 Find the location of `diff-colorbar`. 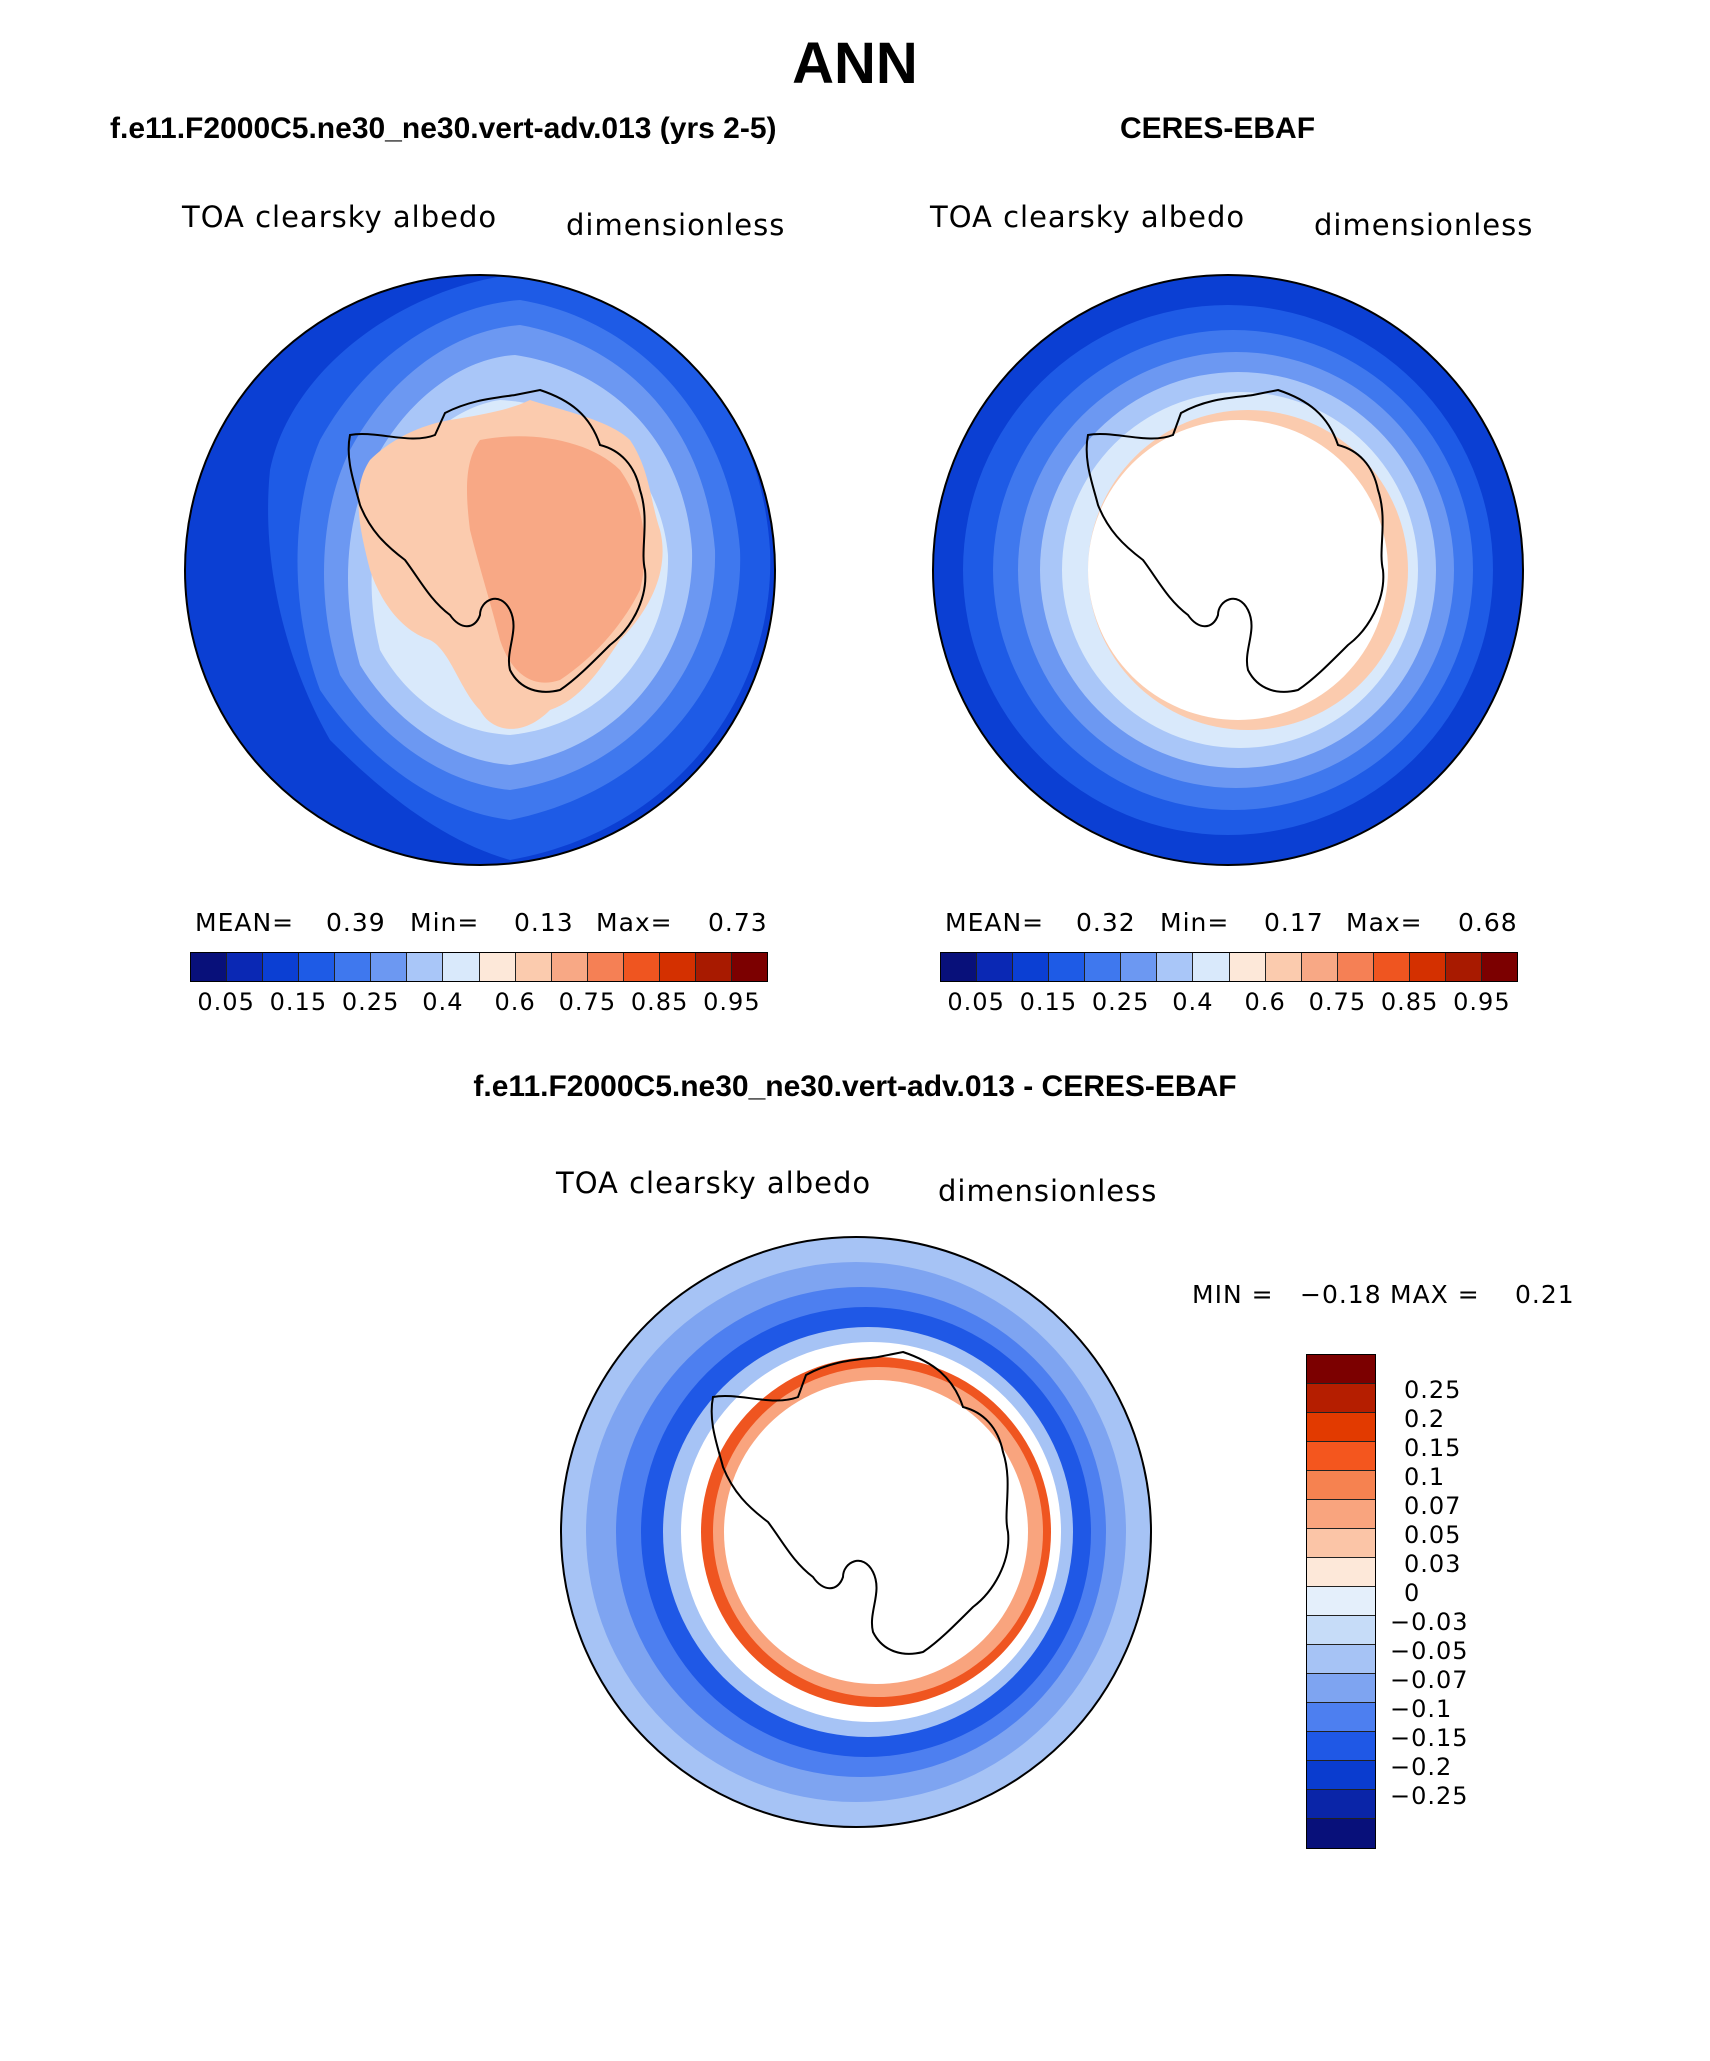

diff-colorbar is located at coordinates (1341, 1601).